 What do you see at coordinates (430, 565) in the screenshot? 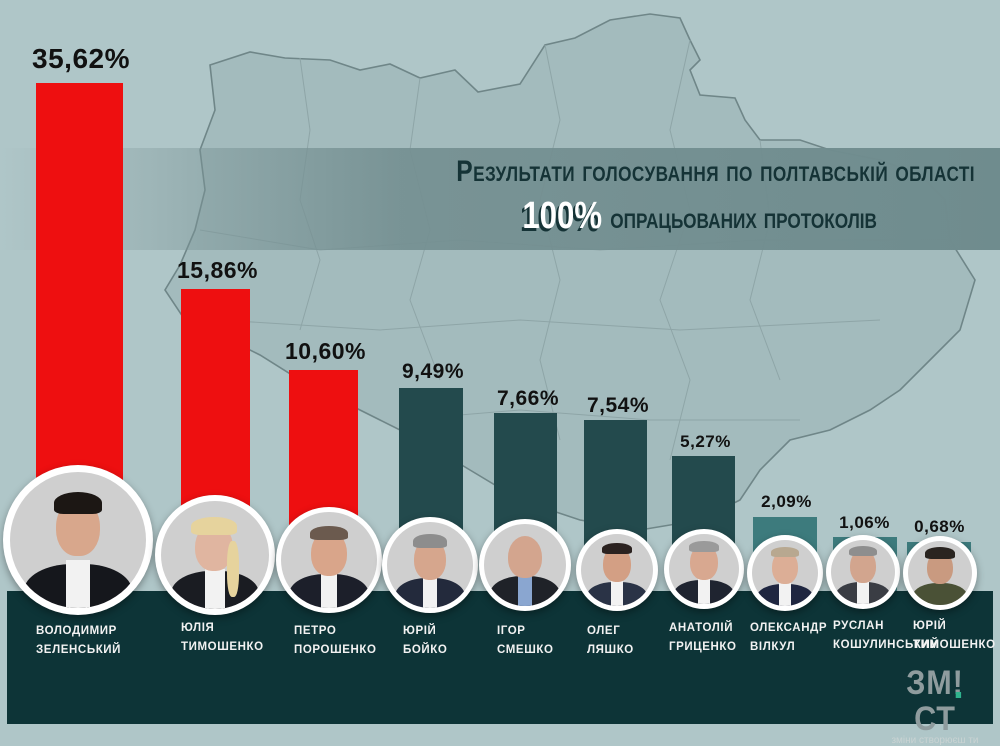
I see `photo-boyko` at bounding box center [430, 565].